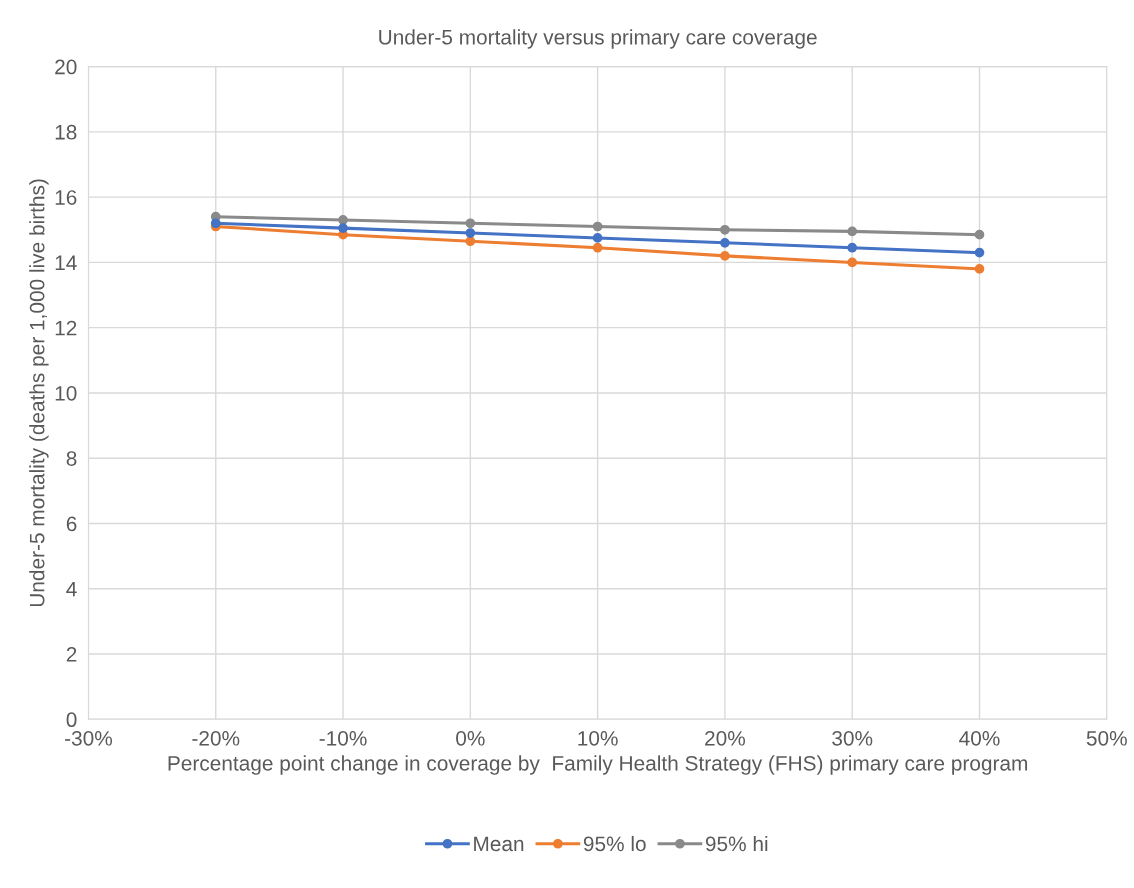 This screenshot has width=1134, height=888. Describe the element at coordinates (71, 589) in the screenshot. I see `y-tick-label: 4` at that location.